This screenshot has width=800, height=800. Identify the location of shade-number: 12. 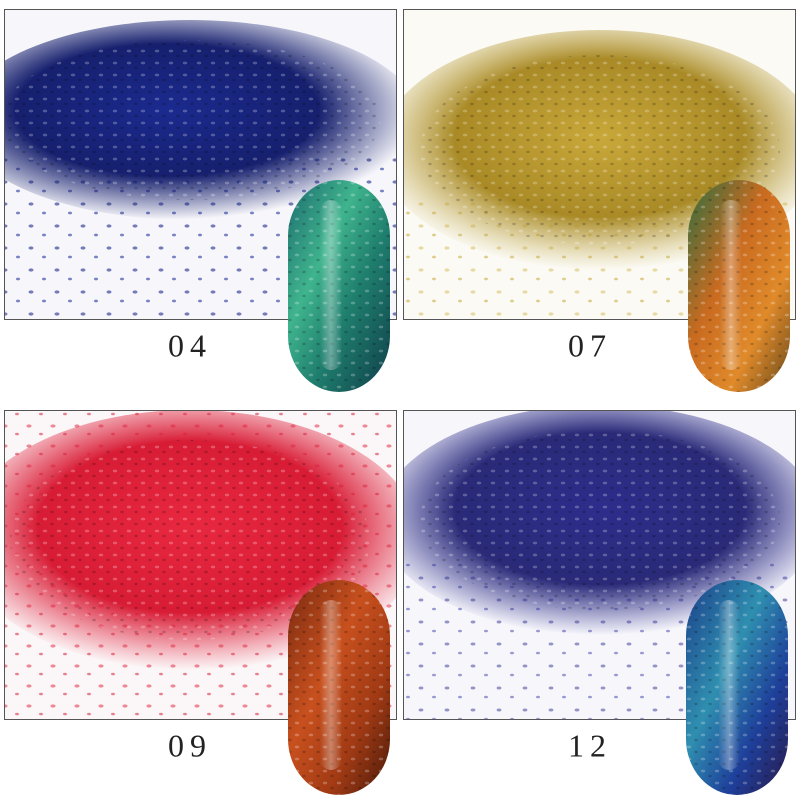
(590, 745).